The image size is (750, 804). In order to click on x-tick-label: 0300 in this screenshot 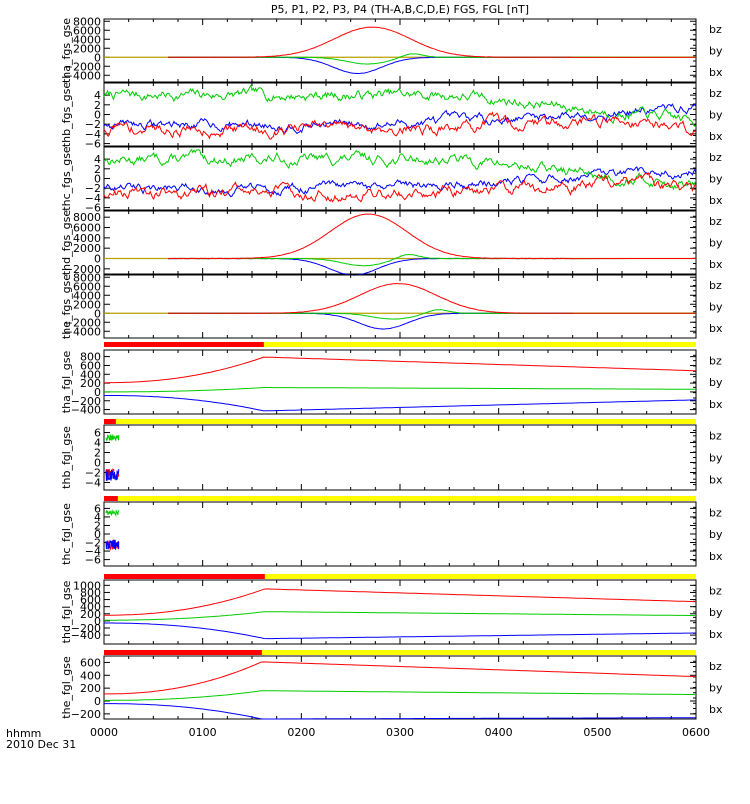, I will do `click(400, 732)`.